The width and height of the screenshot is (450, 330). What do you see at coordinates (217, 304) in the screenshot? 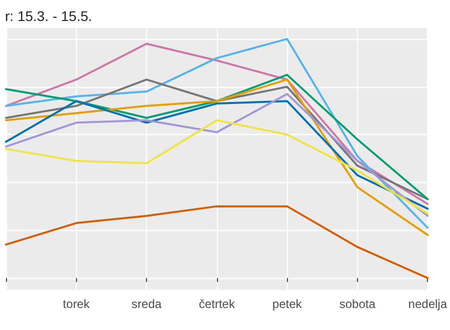
I see `x-tick-label: četrtek` at bounding box center [217, 304].